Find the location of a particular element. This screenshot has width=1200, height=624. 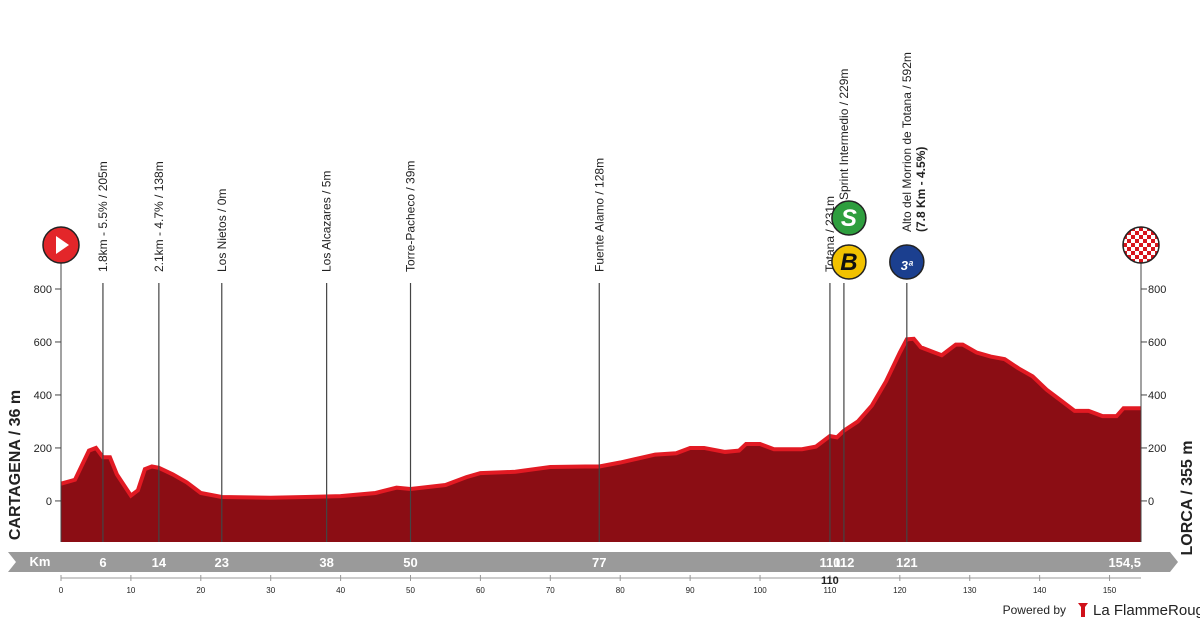

start-name: CARTAGENA / 36 m is located at coordinates (15, 465).